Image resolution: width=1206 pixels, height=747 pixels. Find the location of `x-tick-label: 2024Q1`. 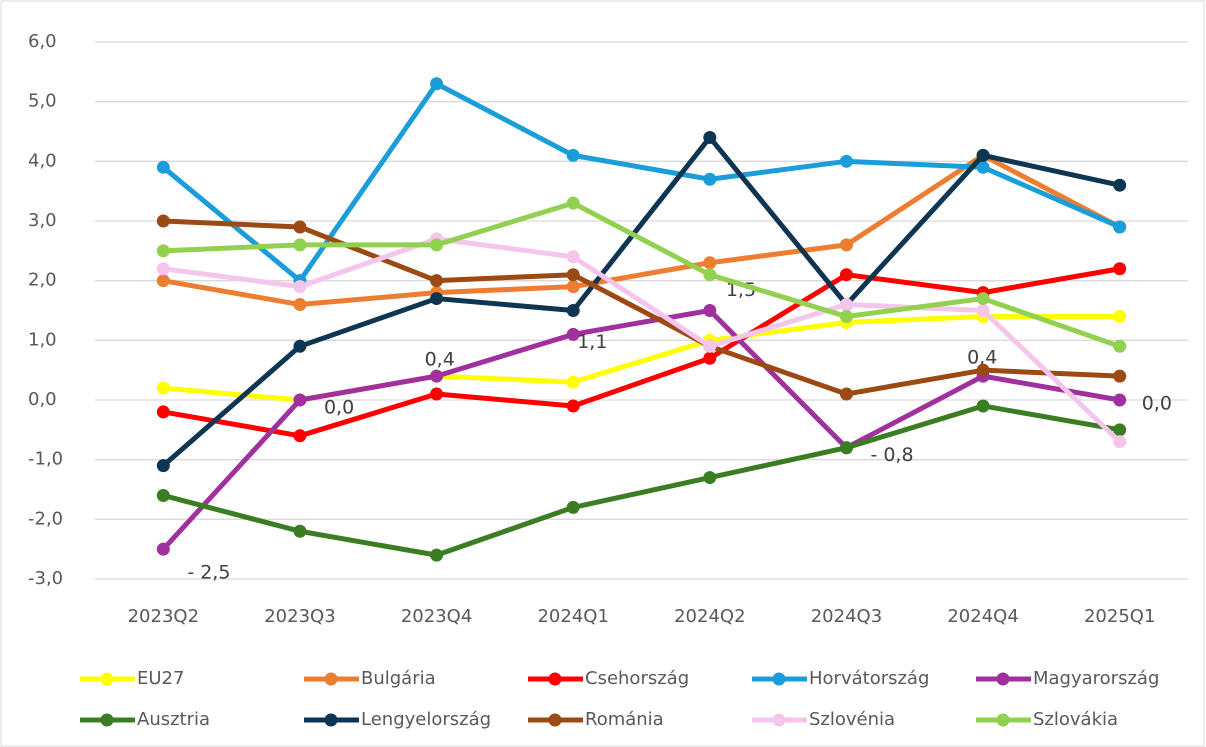

x-tick-label: 2024Q1 is located at coordinates (572, 616).